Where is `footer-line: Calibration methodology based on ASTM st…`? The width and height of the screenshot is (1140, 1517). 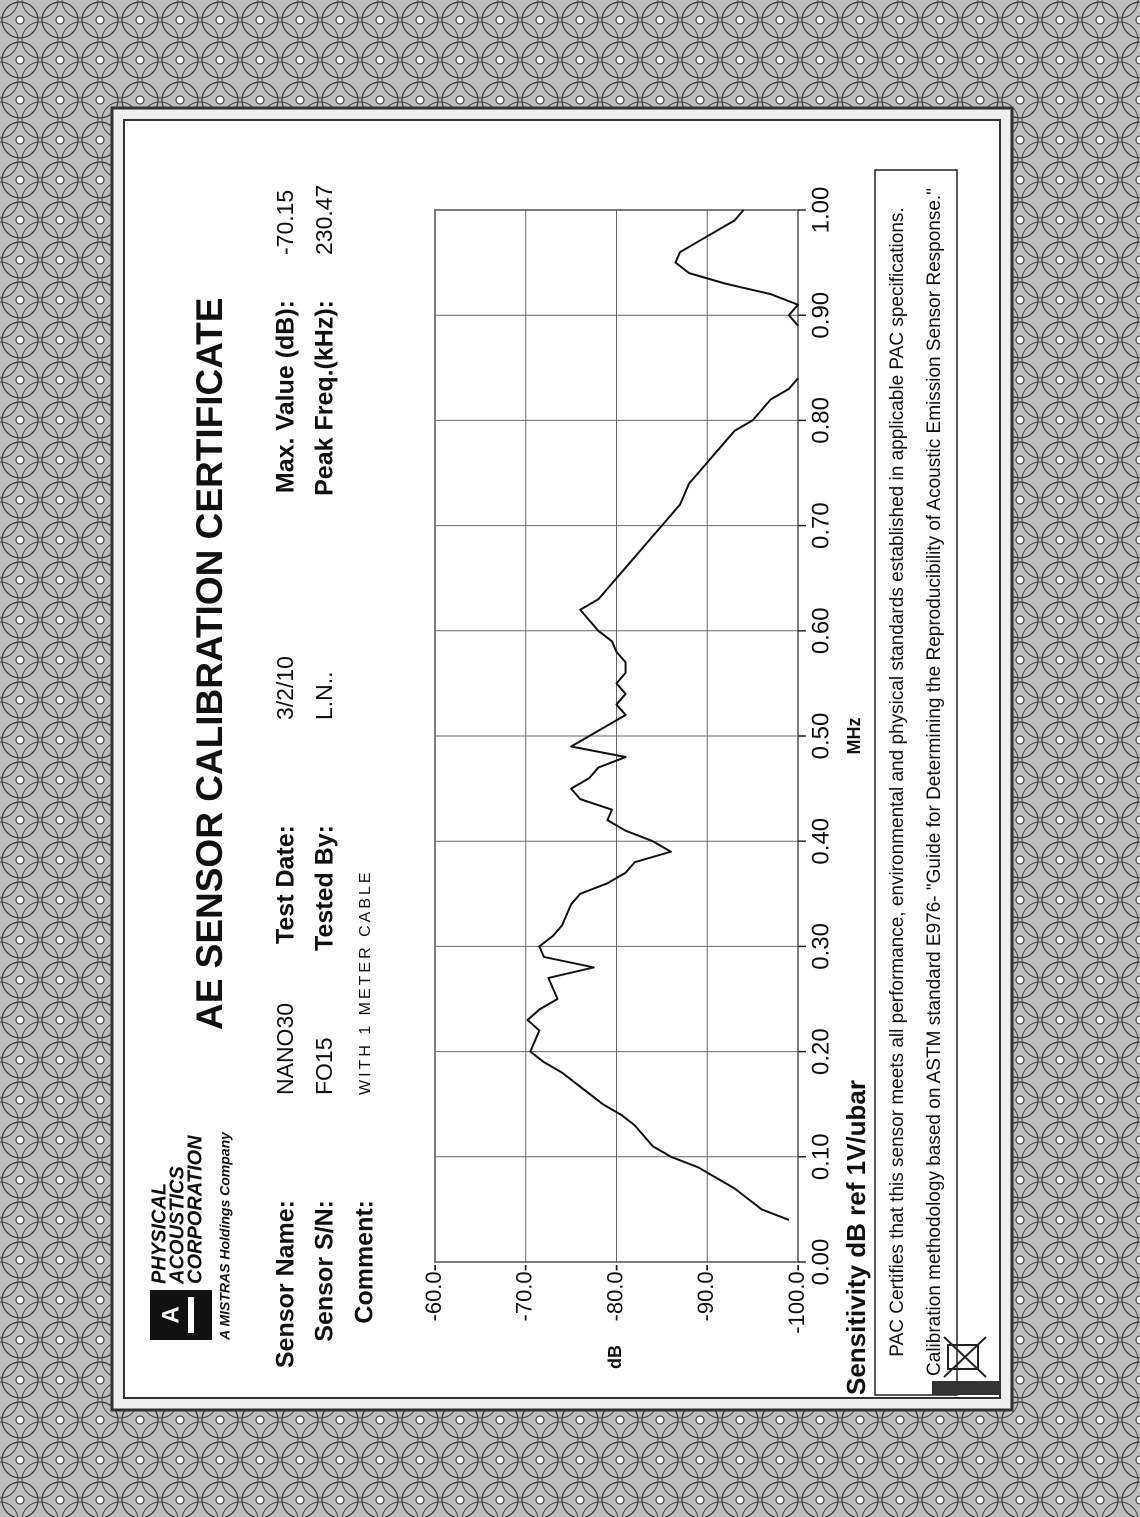 footer-line: Calibration methodology based on ASTM st… is located at coordinates (934, 782).